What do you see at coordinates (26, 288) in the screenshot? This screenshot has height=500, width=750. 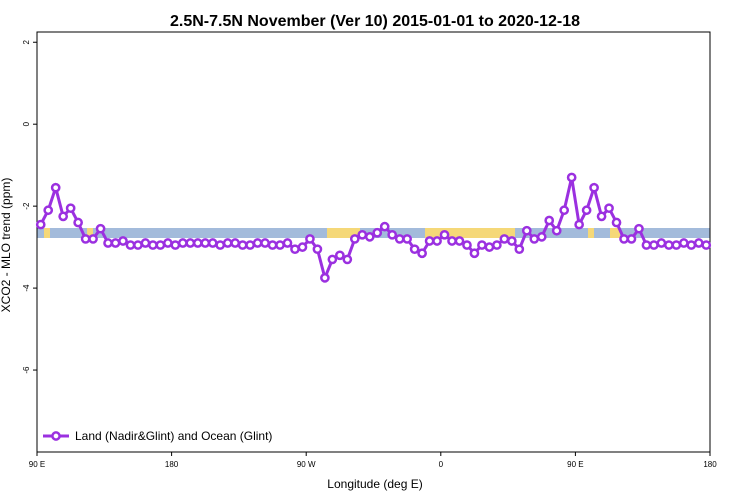 I see `y-tick-label: -4` at bounding box center [26, 288].